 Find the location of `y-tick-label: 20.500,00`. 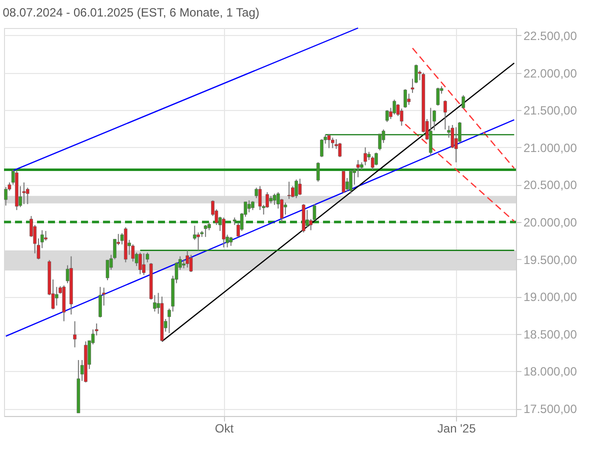

y-tick-label: 20.500,00 is located at coordinates (551, 185).